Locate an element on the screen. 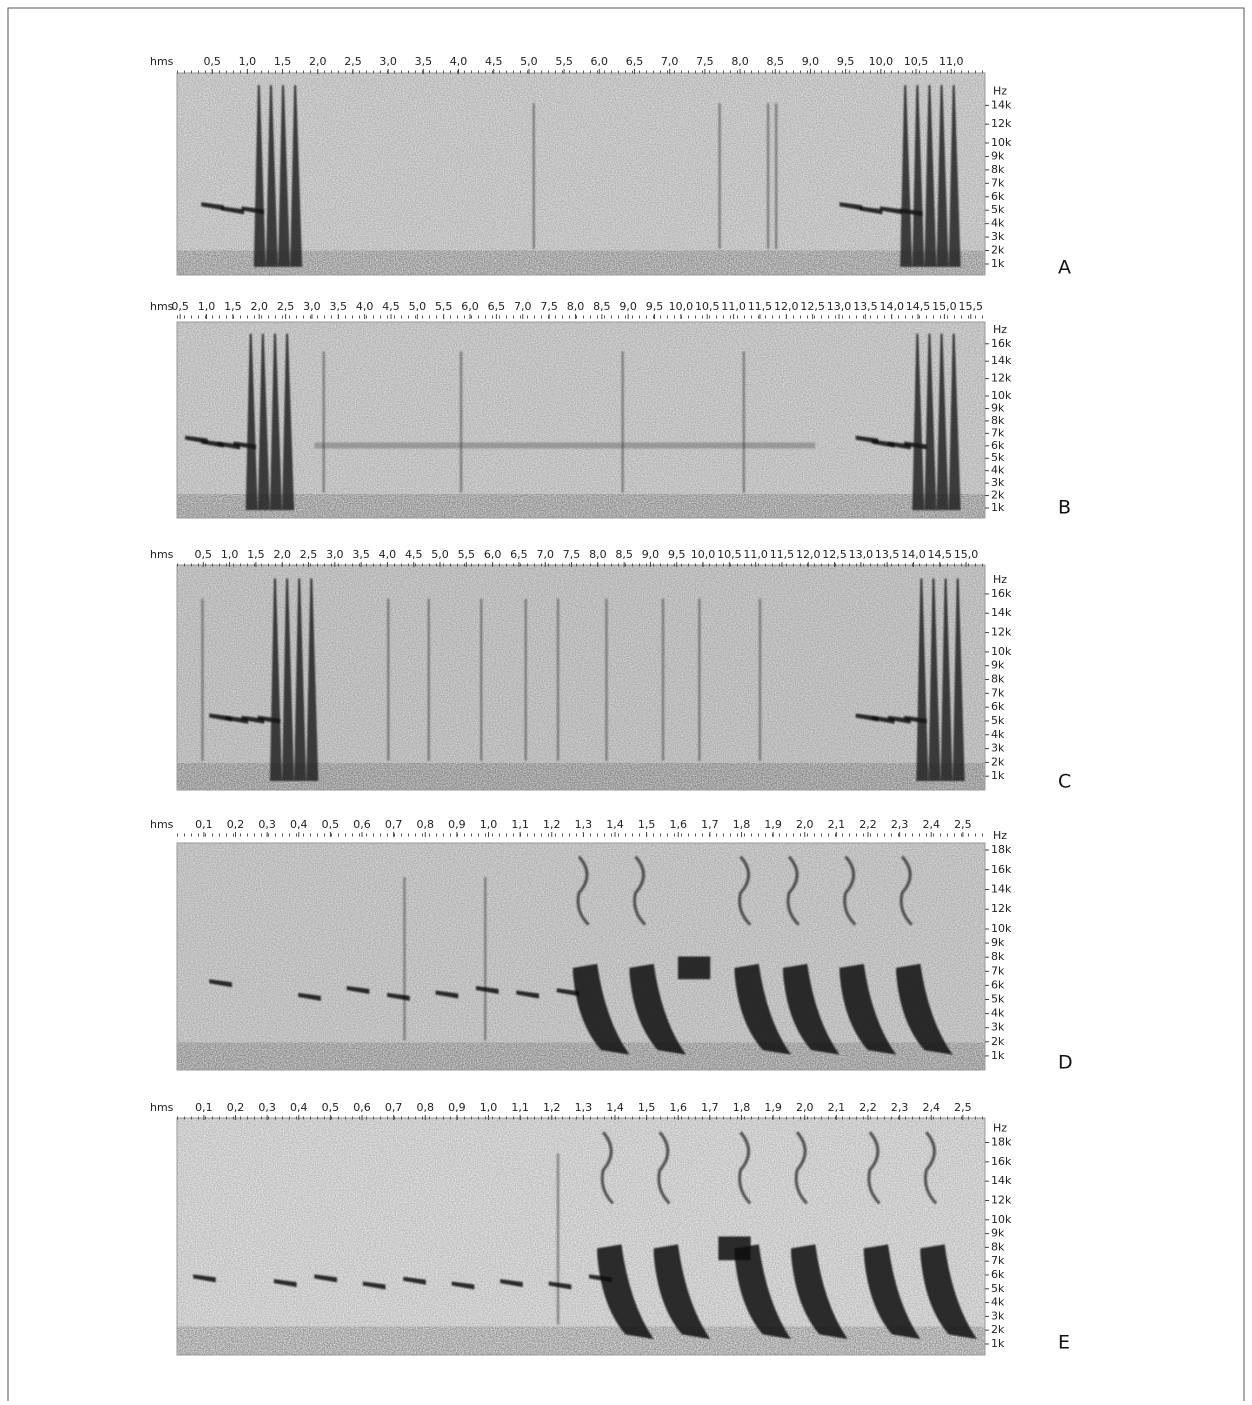 The image size is (1252, 1405). y-tick-label: 8k is located at coordinates (998, 679).